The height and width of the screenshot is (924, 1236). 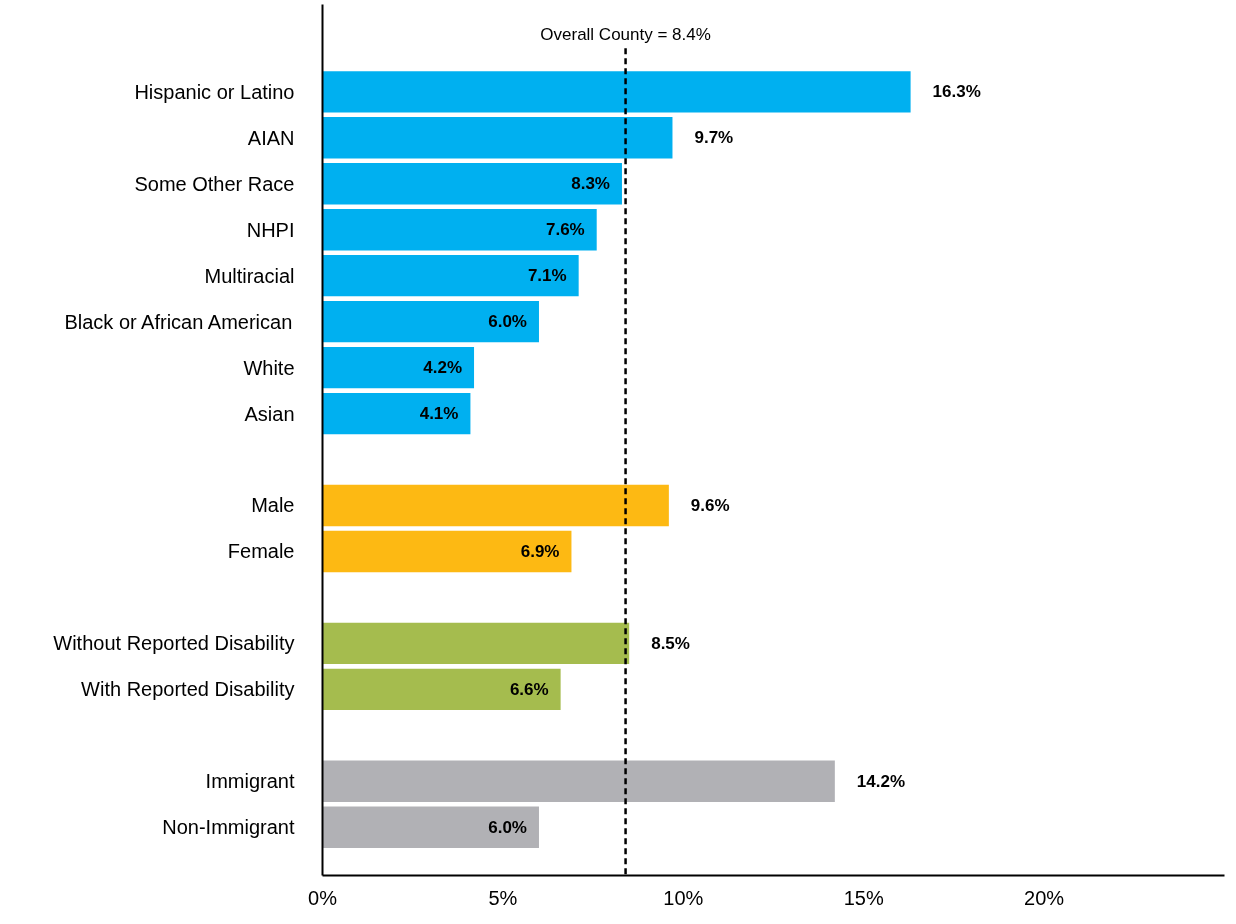 I want to click on x-tick-label: 20%, so click(x=1044, y=897).